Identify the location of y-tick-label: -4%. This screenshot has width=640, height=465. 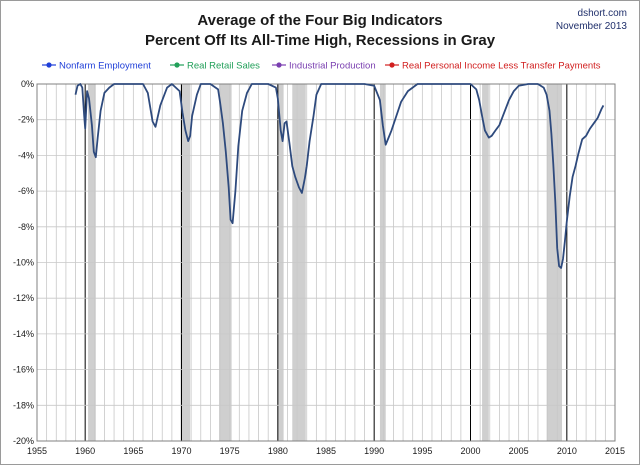
(26, 155).